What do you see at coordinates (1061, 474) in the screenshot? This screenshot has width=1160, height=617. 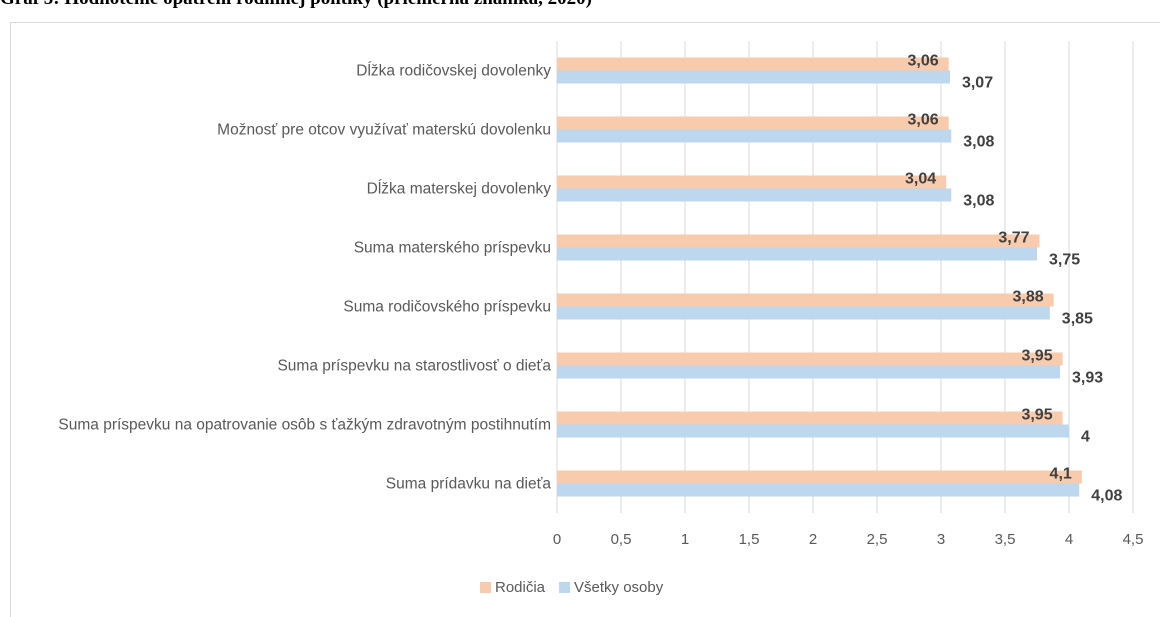 I see `data-label: 4,1` at bounding box center [1061, 474].